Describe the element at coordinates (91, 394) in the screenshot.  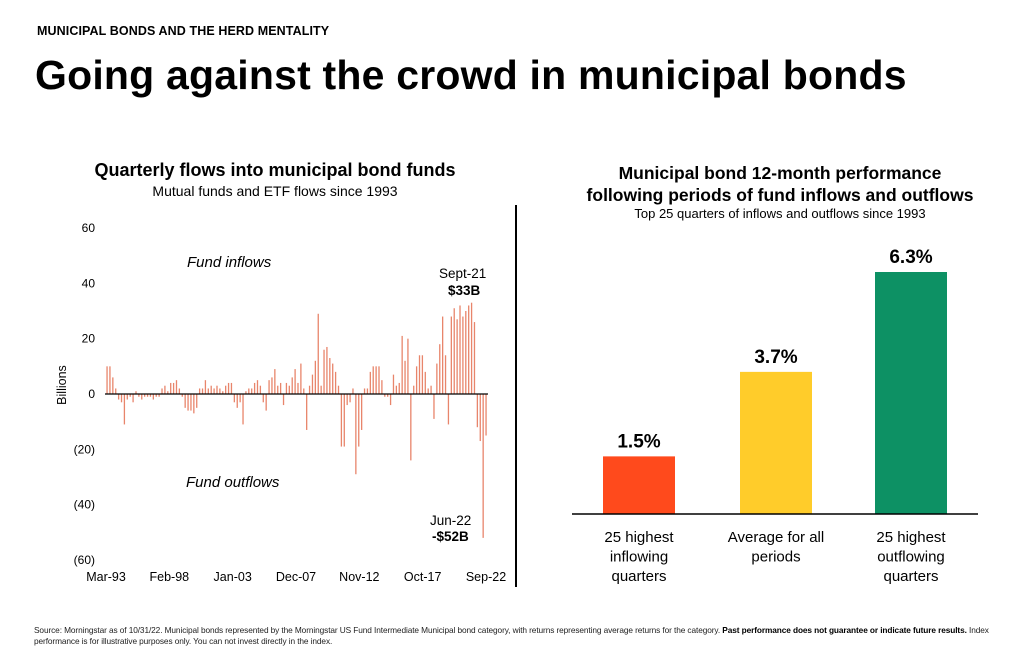
I see `y-tick-label: 0` at that location.